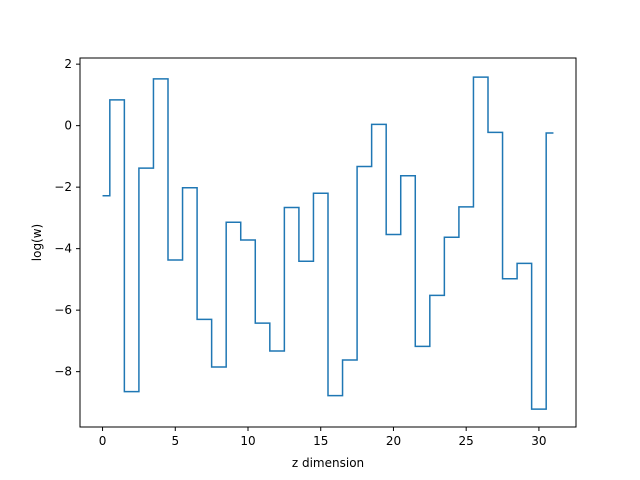 The width and height of the screenshot is (640, 480). Describe the element at coordinates (328, 463) in the screenshot. I see `x-axis-label: z dimension` at that location.